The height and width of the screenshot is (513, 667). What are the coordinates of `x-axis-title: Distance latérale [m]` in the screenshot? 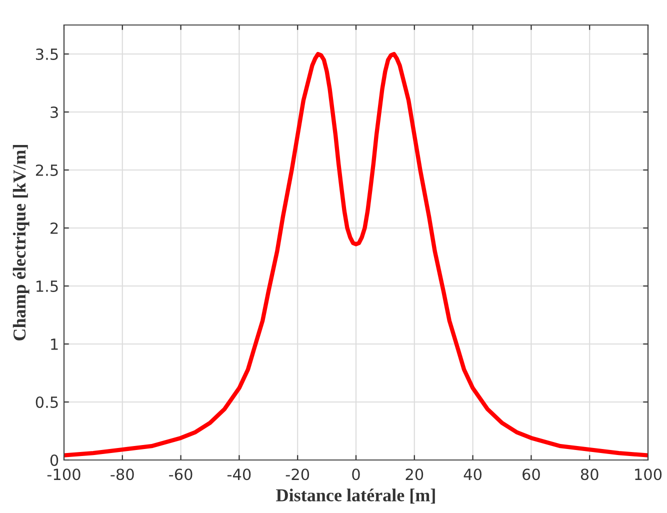 It's located at (355, 496).